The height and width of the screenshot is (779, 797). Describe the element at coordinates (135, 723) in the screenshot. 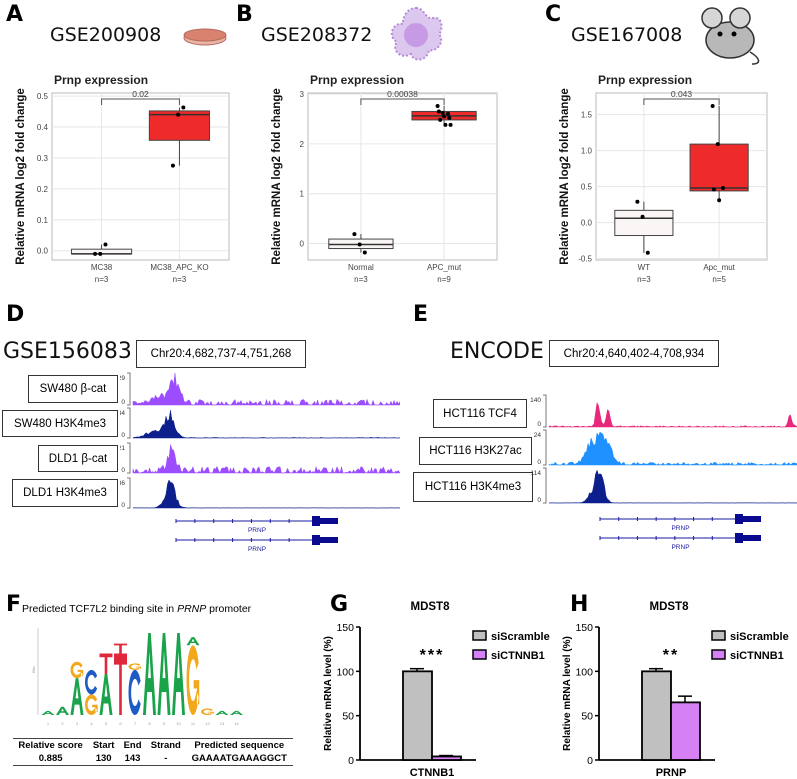

I see `logo-position: 7` at that location.